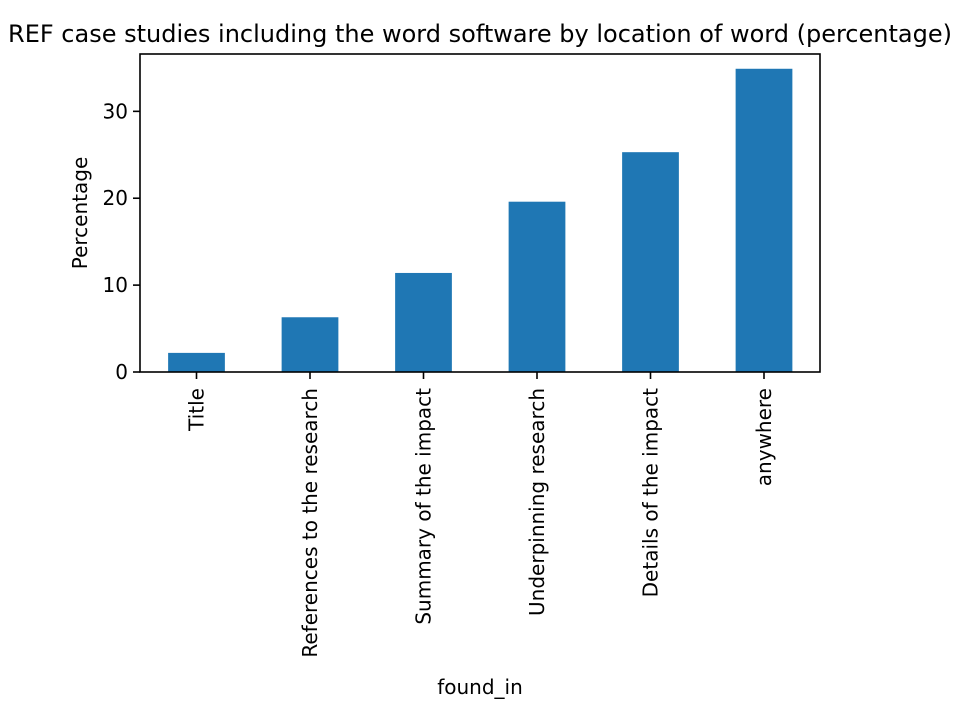 Image resolution: width=960 pixels, height=720 pixels. Describe the element at coordinates (197, 410) in the screenshot. I see `x-tick-label-0: Title` at that location.